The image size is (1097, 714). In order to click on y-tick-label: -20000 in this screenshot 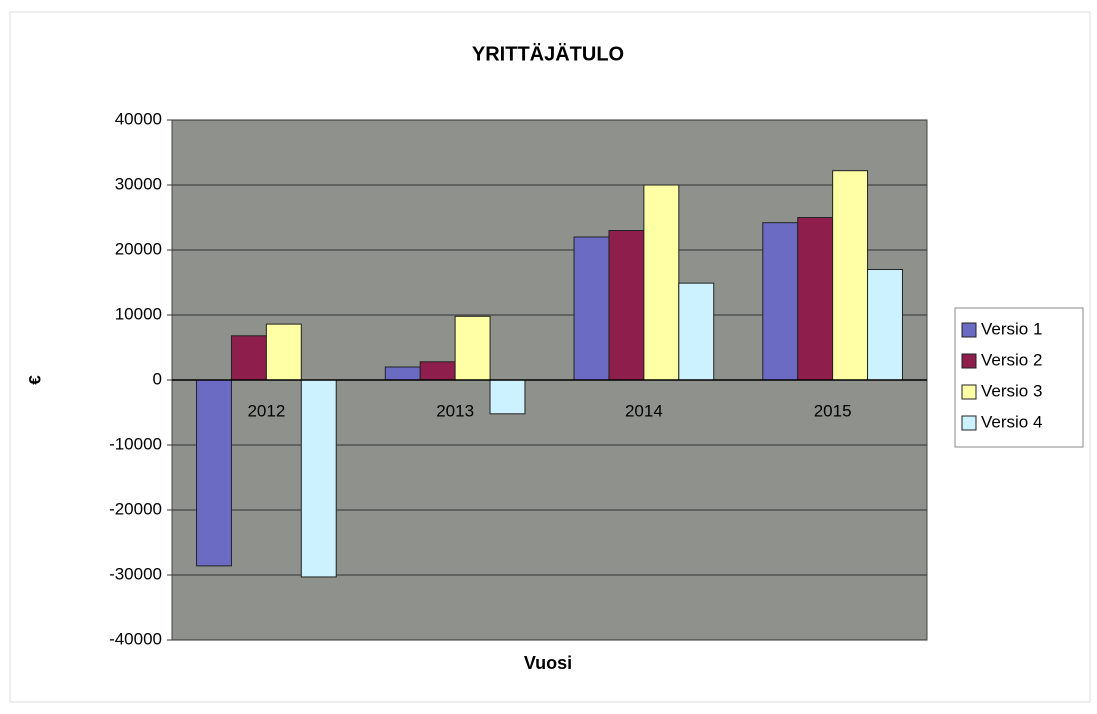, I will do `click(135, 508)`.